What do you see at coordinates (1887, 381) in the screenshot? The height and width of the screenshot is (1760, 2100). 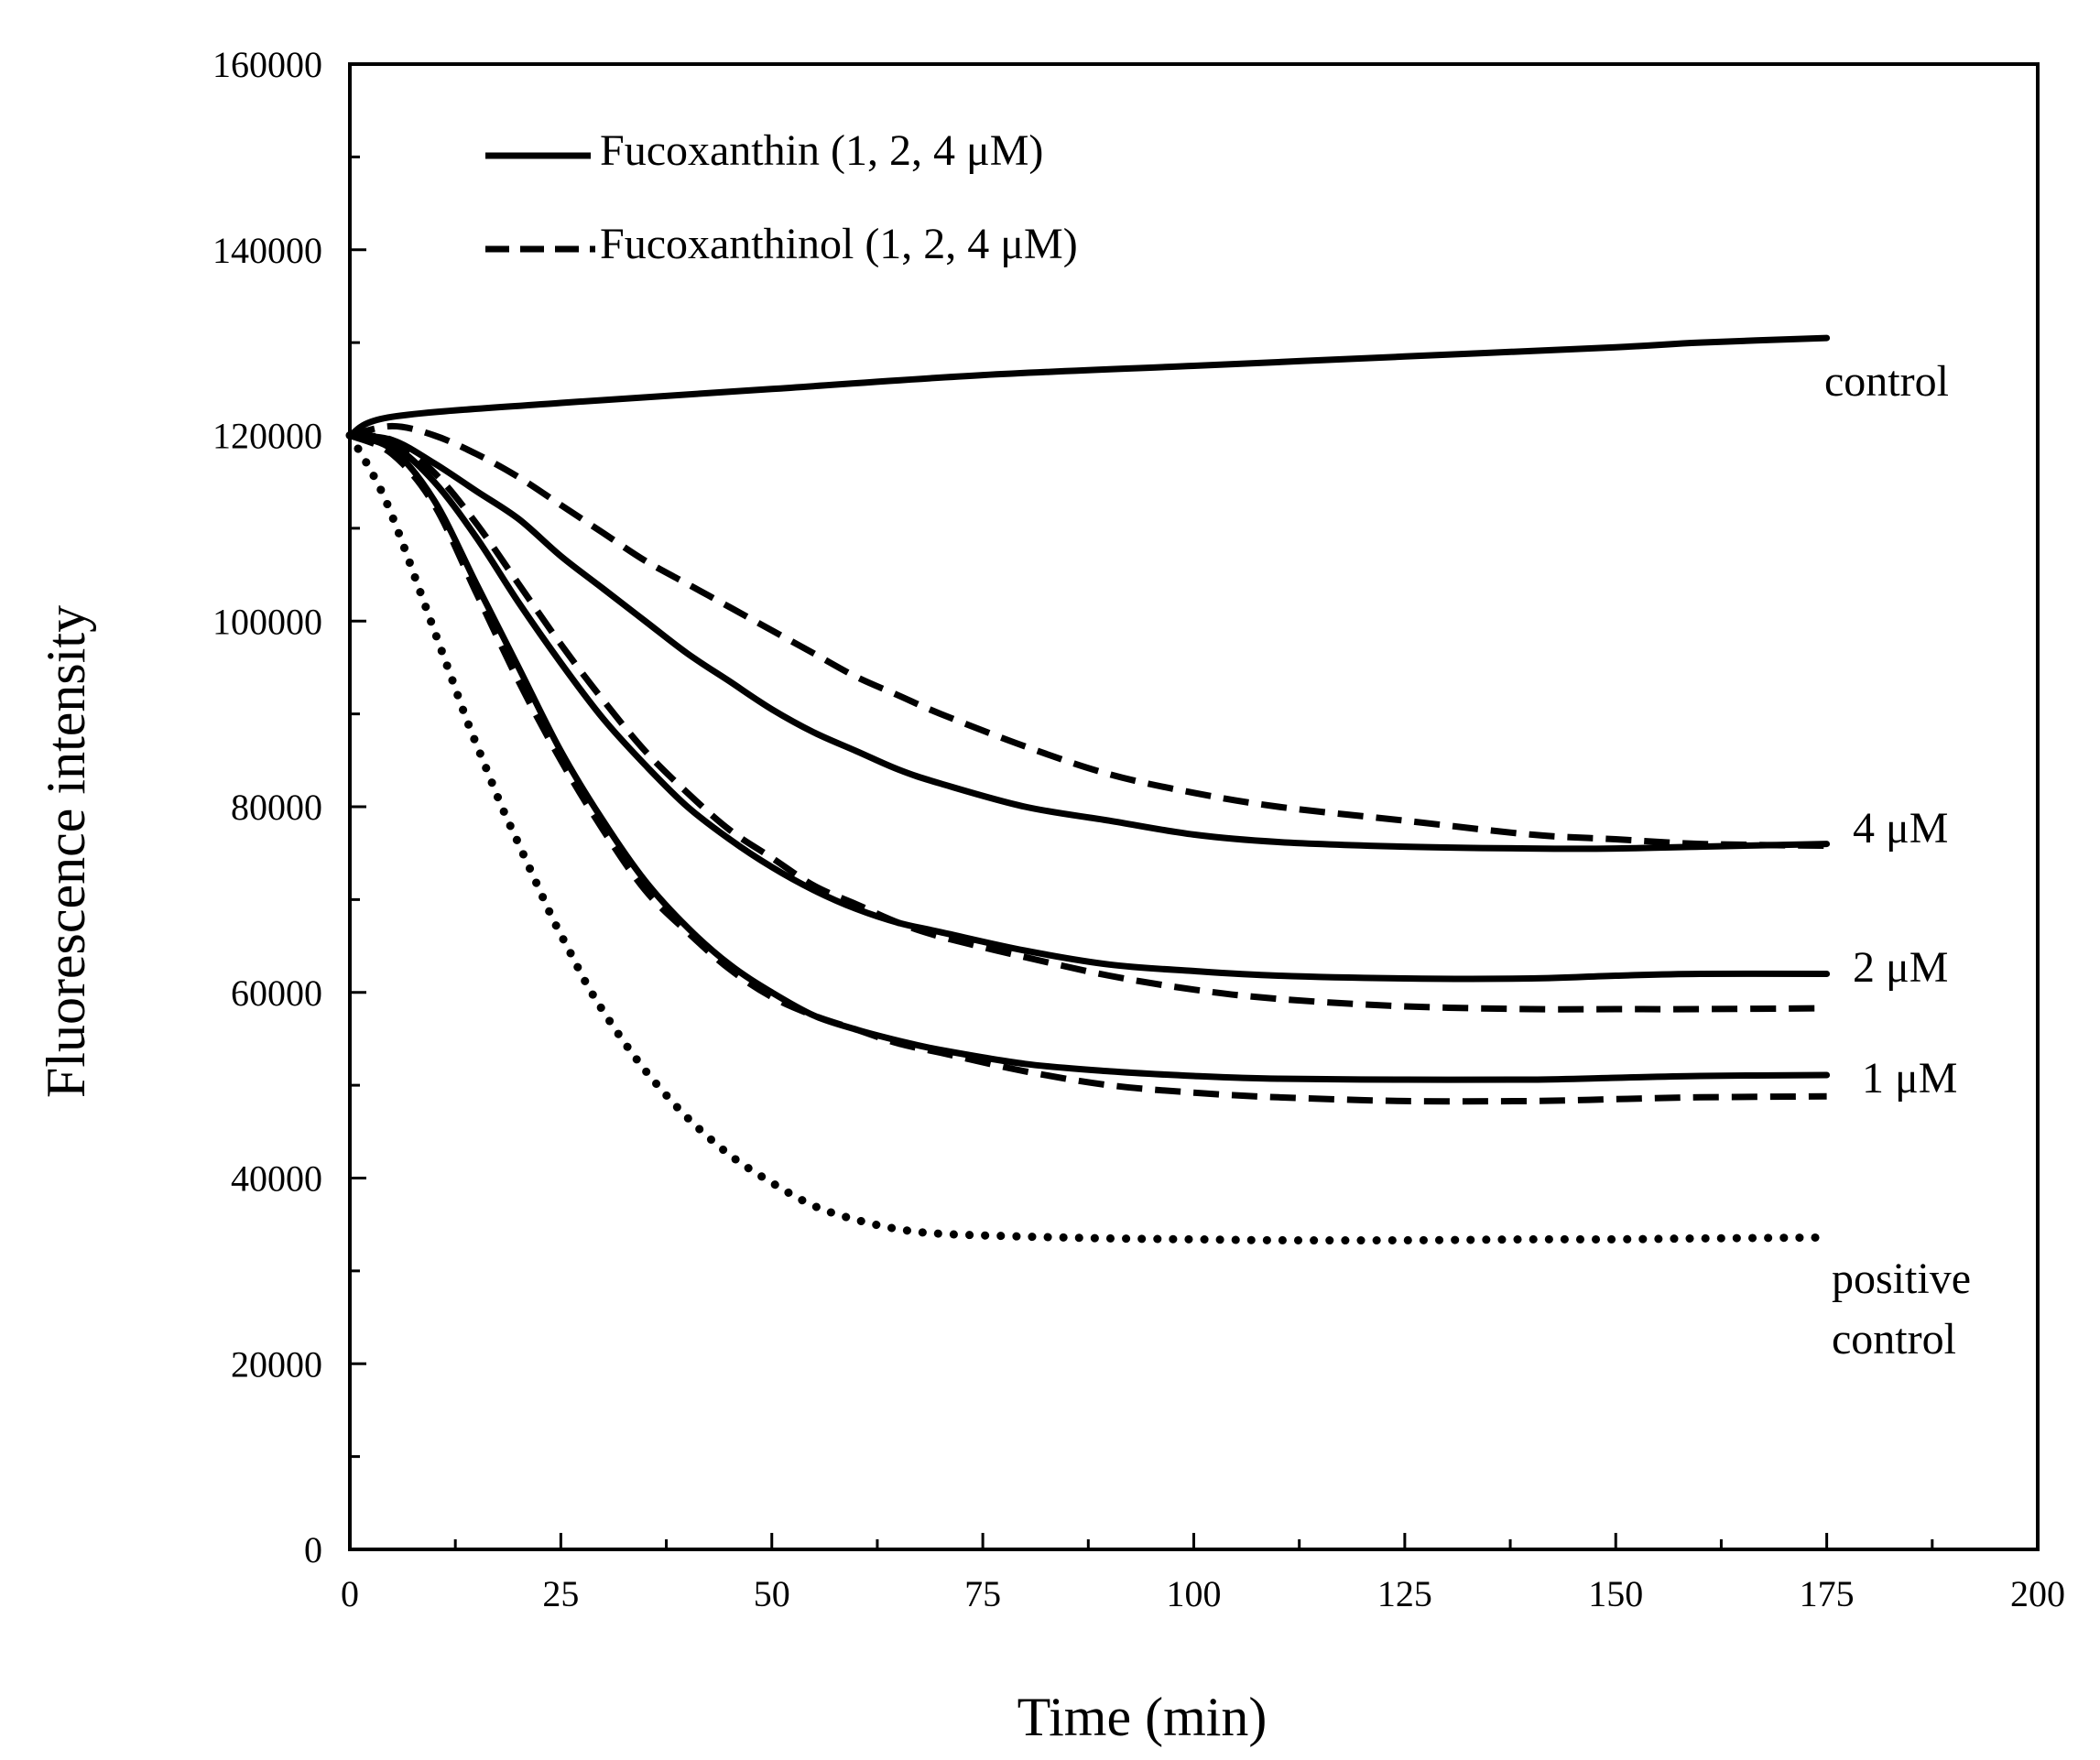 I see `label-control: control` at bounding box center [1887, 381].